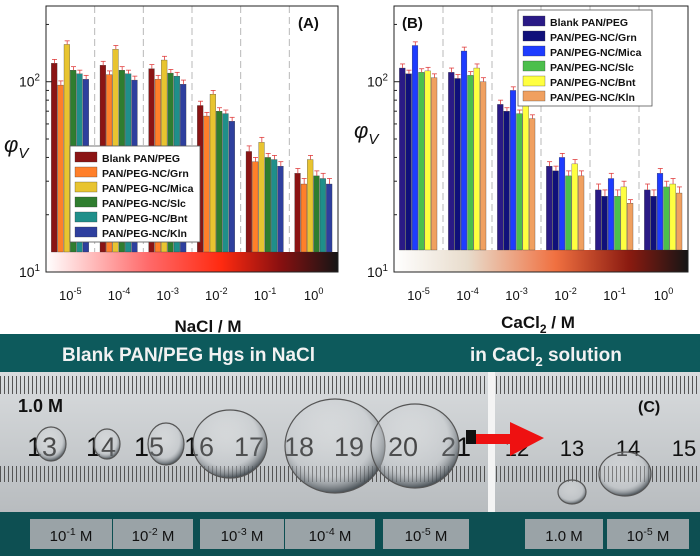  Describe the element at coordinates (86, 157) in the screenshot. I see `legend-swatch-blank` at that location.